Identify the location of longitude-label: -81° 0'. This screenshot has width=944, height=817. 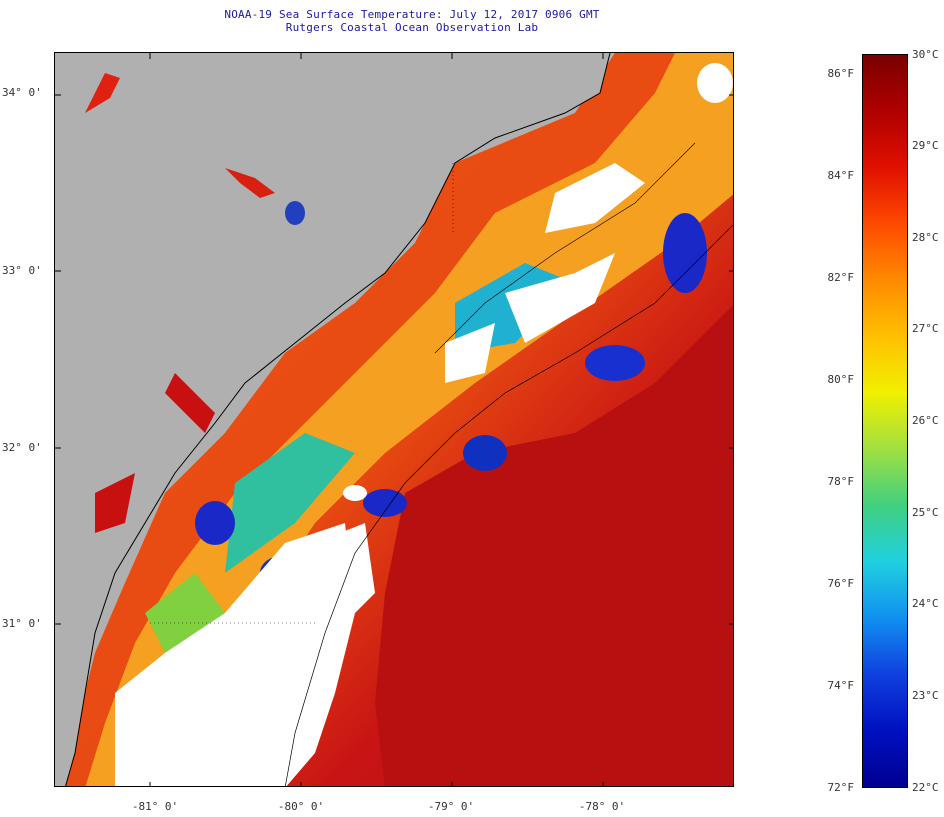
(155, 806).